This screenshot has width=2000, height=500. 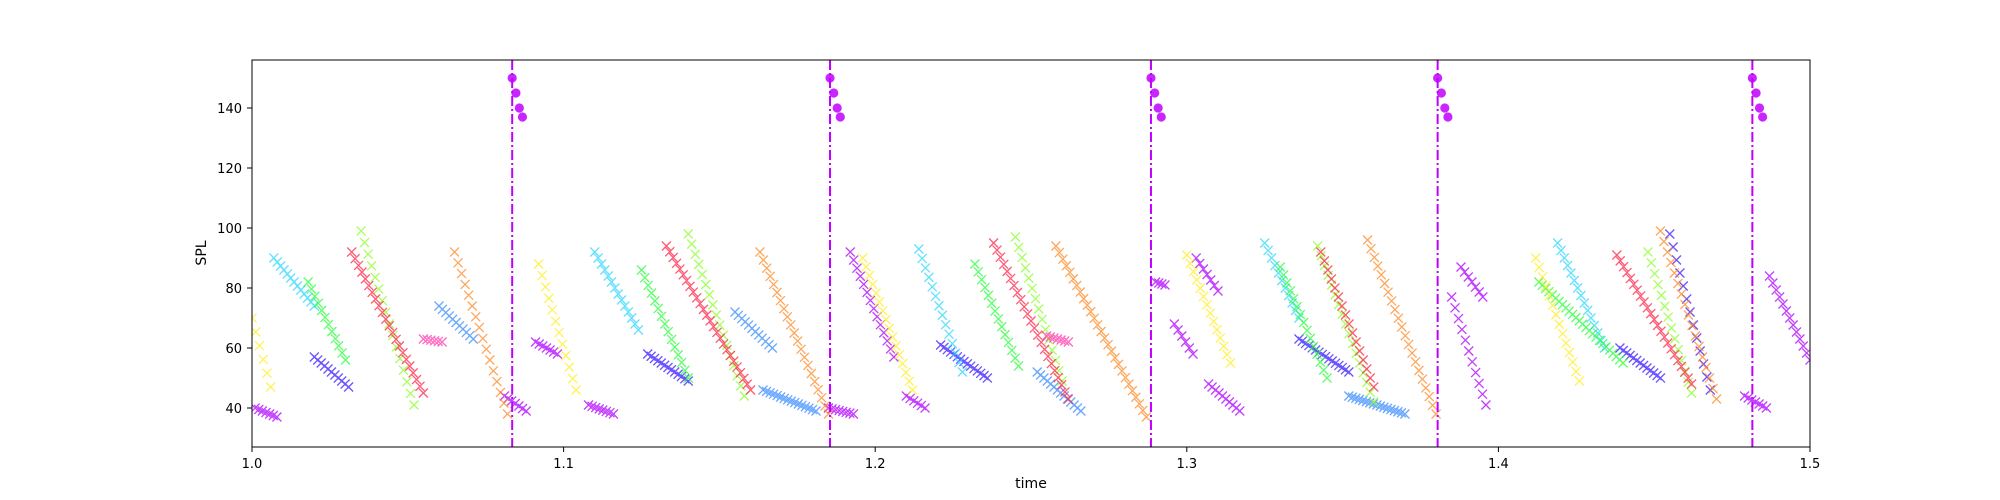 I want to click on circle-marker, so click(x=1155, y=93).